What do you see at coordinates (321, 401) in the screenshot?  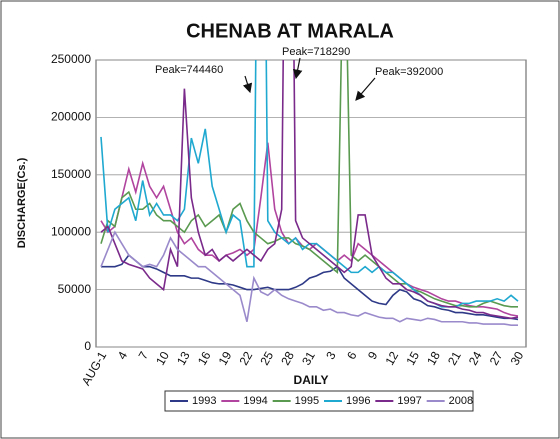 I see `legend: 1993 1994 1995 1996 1997 2008` at bounding box center [321, 401].